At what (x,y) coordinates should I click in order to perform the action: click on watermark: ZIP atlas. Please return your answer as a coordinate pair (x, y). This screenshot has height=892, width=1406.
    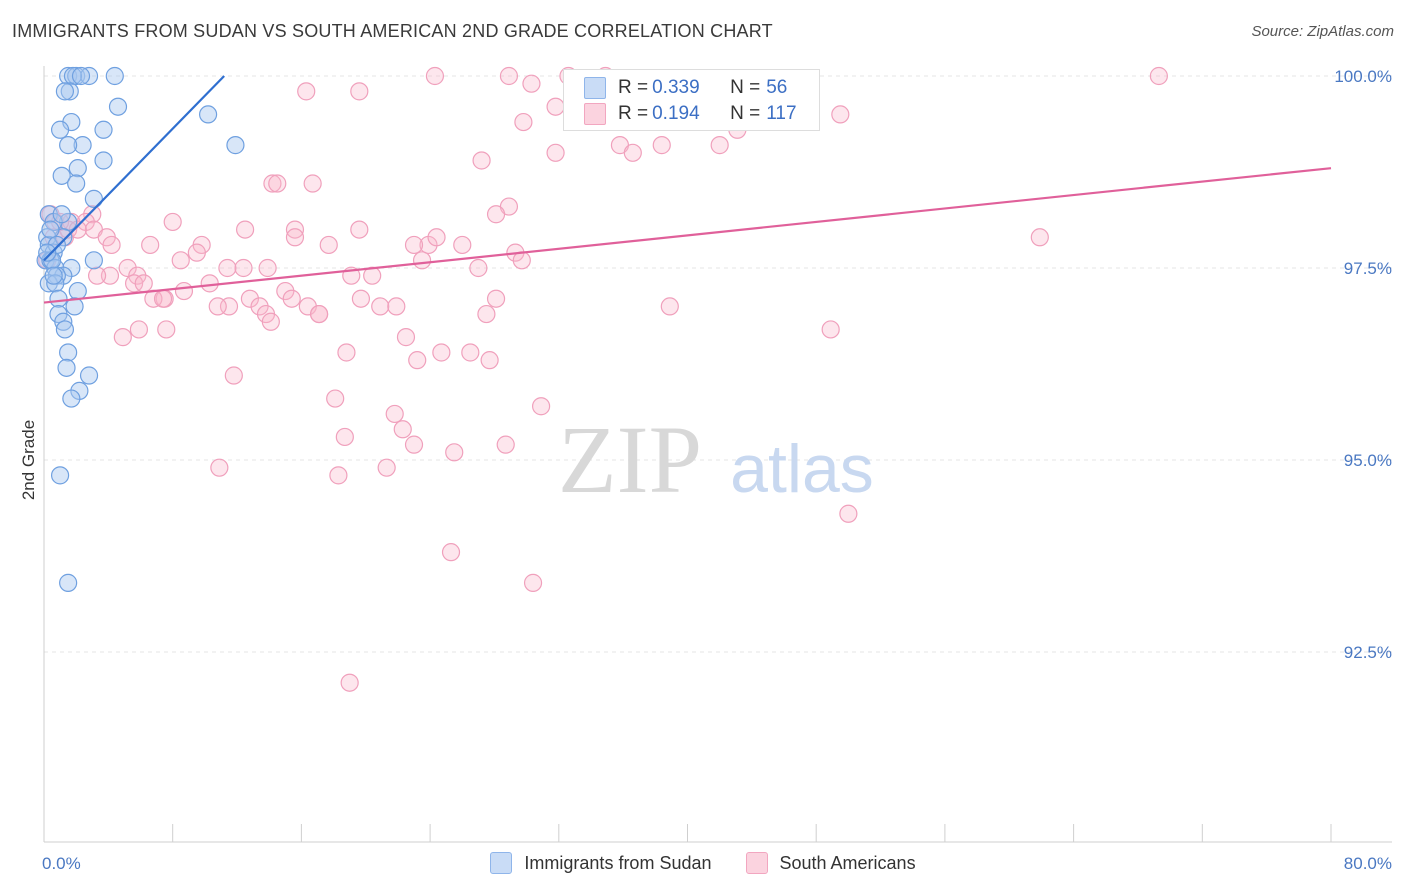
    Looking at the image, I should click on (716, 459).